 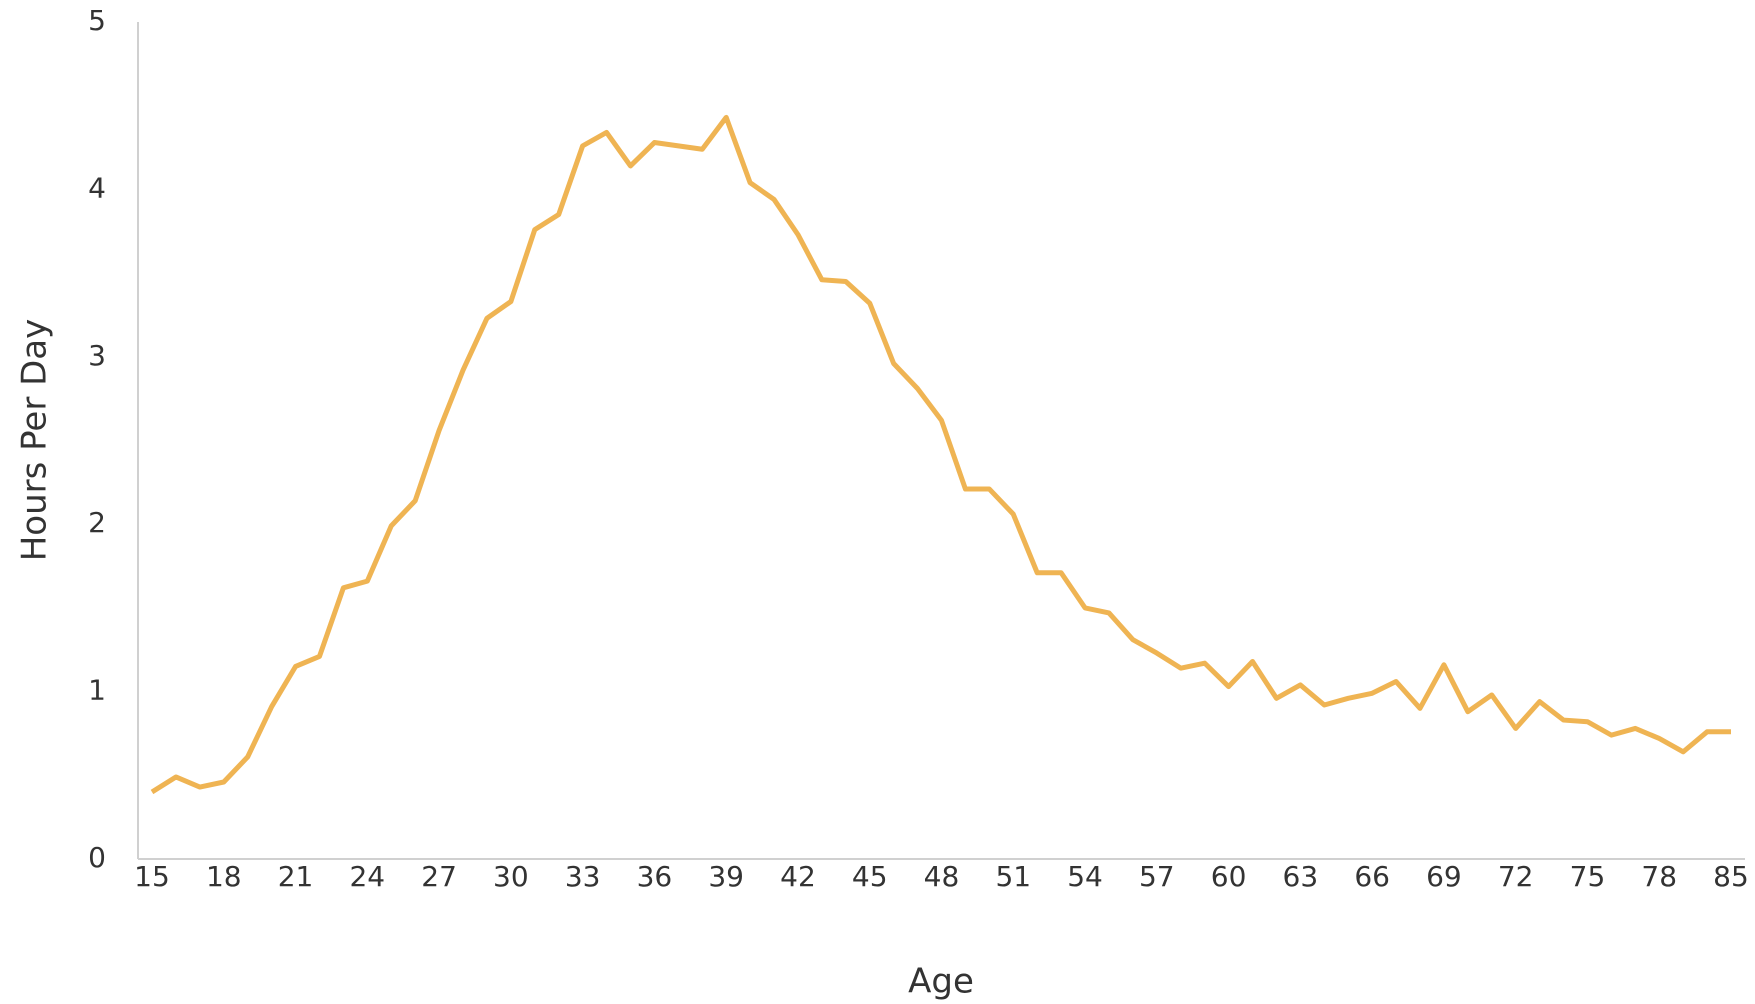 What do you see at coordinates (97, 690) in the screenshot?
I see `y-tick-label: 1` at bounding box center [97, 690].